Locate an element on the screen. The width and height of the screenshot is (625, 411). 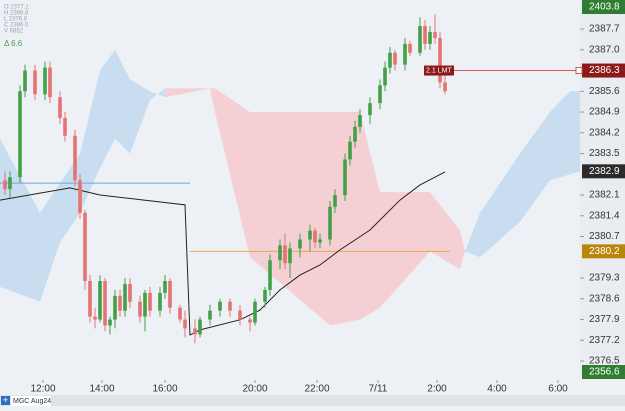
y-tick-label: 2376.5 is located at coordinates (604, 361).